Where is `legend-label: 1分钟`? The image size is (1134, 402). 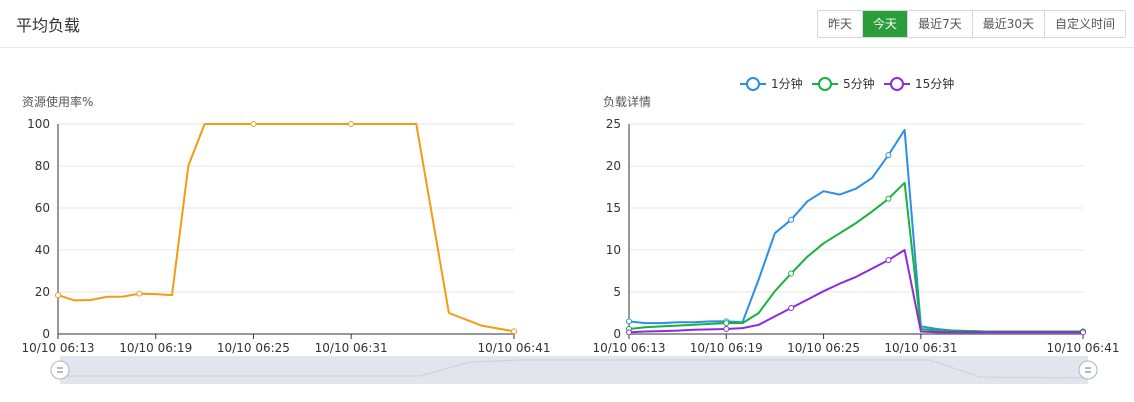
legend-label: 1分钟 is located at coordinates (787, 83).